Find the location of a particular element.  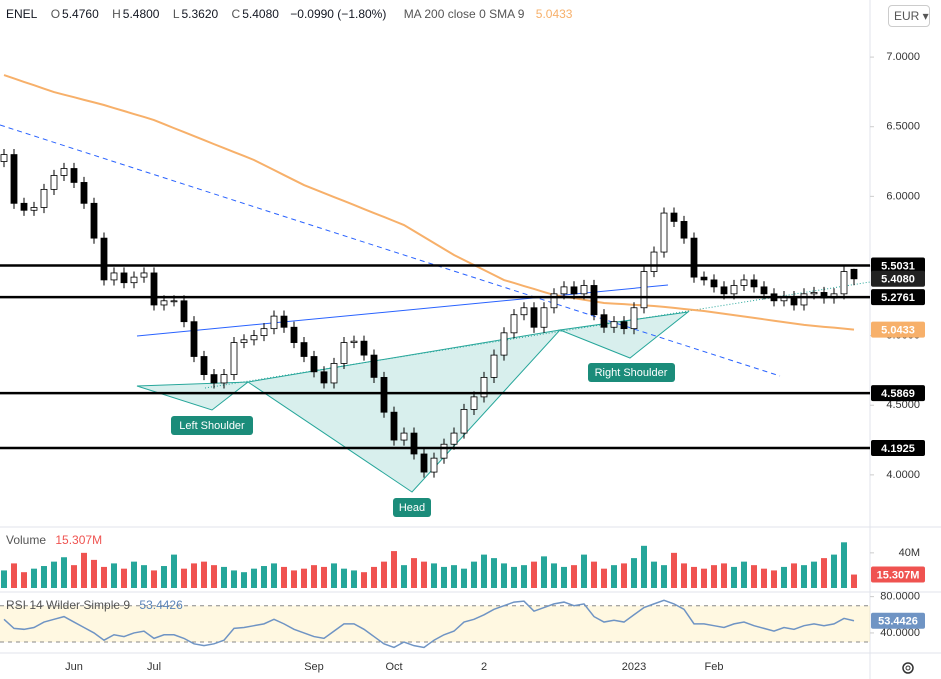

rsi-name: RSI 14 Wilder Simple 9 is located at coordinates (68, 605).